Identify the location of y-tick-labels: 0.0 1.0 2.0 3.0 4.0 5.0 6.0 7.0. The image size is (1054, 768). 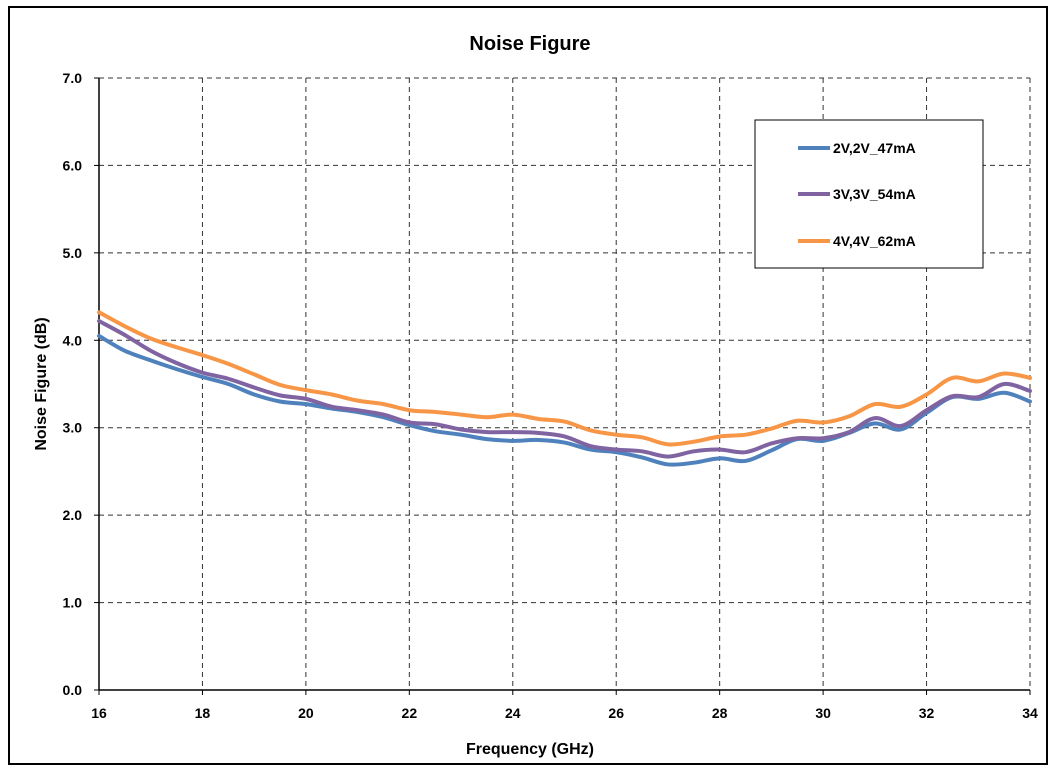
(81, 384).